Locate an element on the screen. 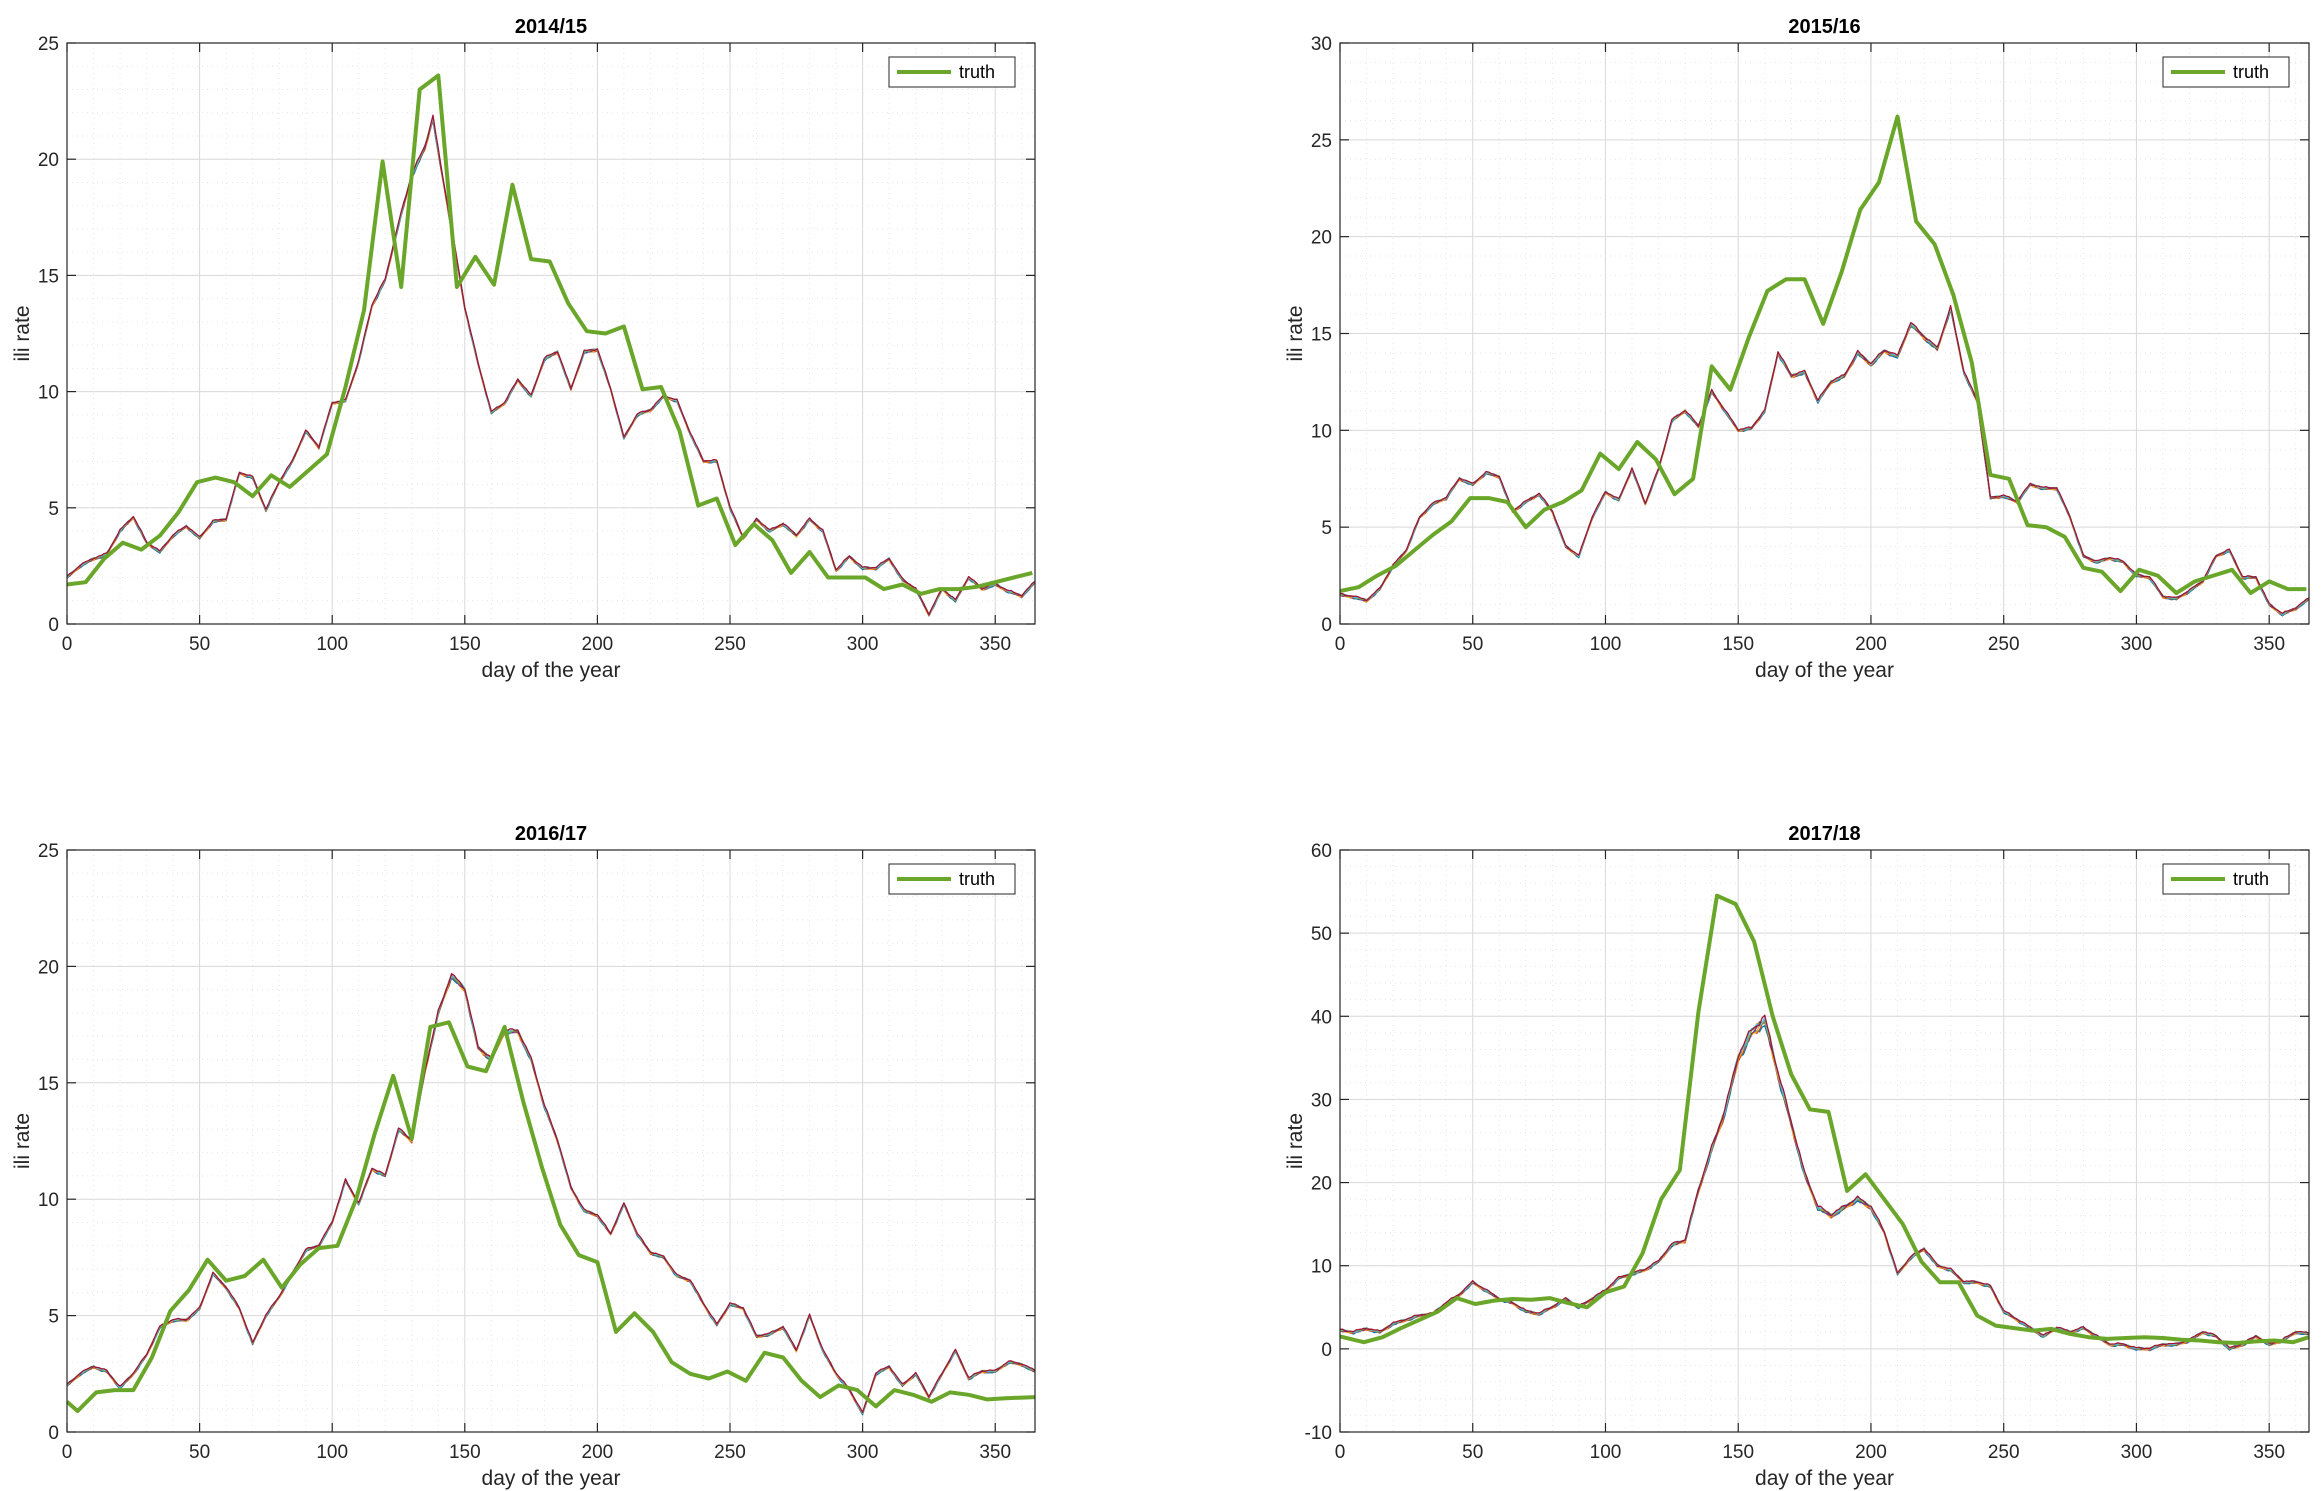 This screenshot has height=1491, width=2321. chart-title: 2014/15 is located at coordinates (551, 27).